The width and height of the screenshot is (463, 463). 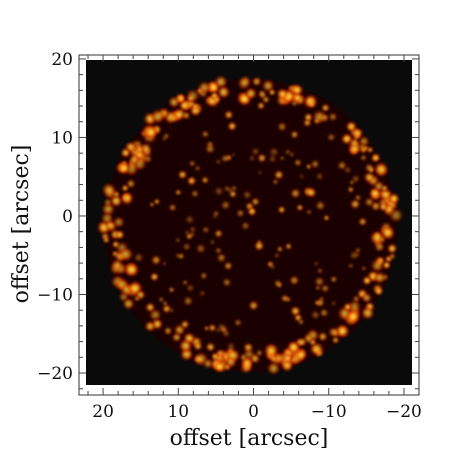 I want to click on y-tick-labels: 20 10 0 −10 −20, so click(x=55, y=217).